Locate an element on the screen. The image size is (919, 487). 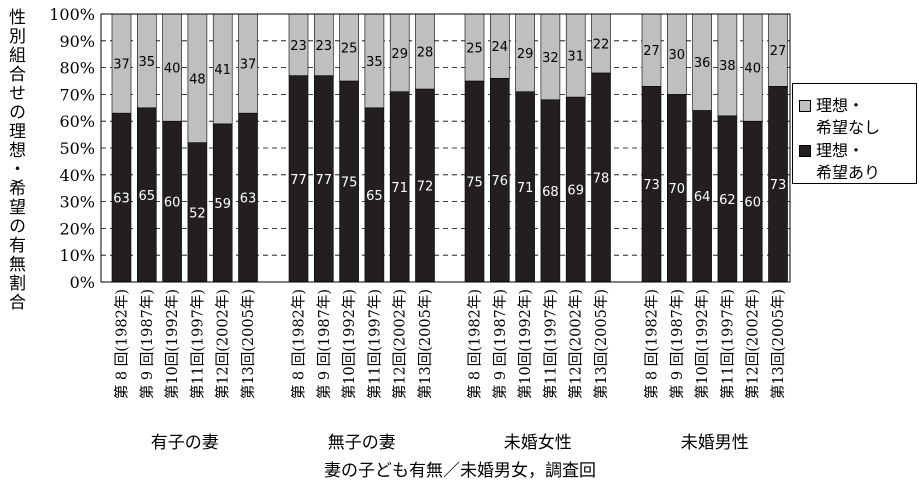
data-label-with-ideal: 62 is located at coordinates (727, 200).